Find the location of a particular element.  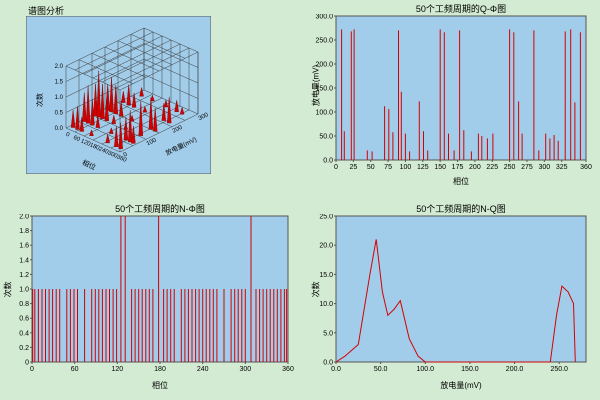

svg-text: 1.2 is located at coordinates (24, 275).